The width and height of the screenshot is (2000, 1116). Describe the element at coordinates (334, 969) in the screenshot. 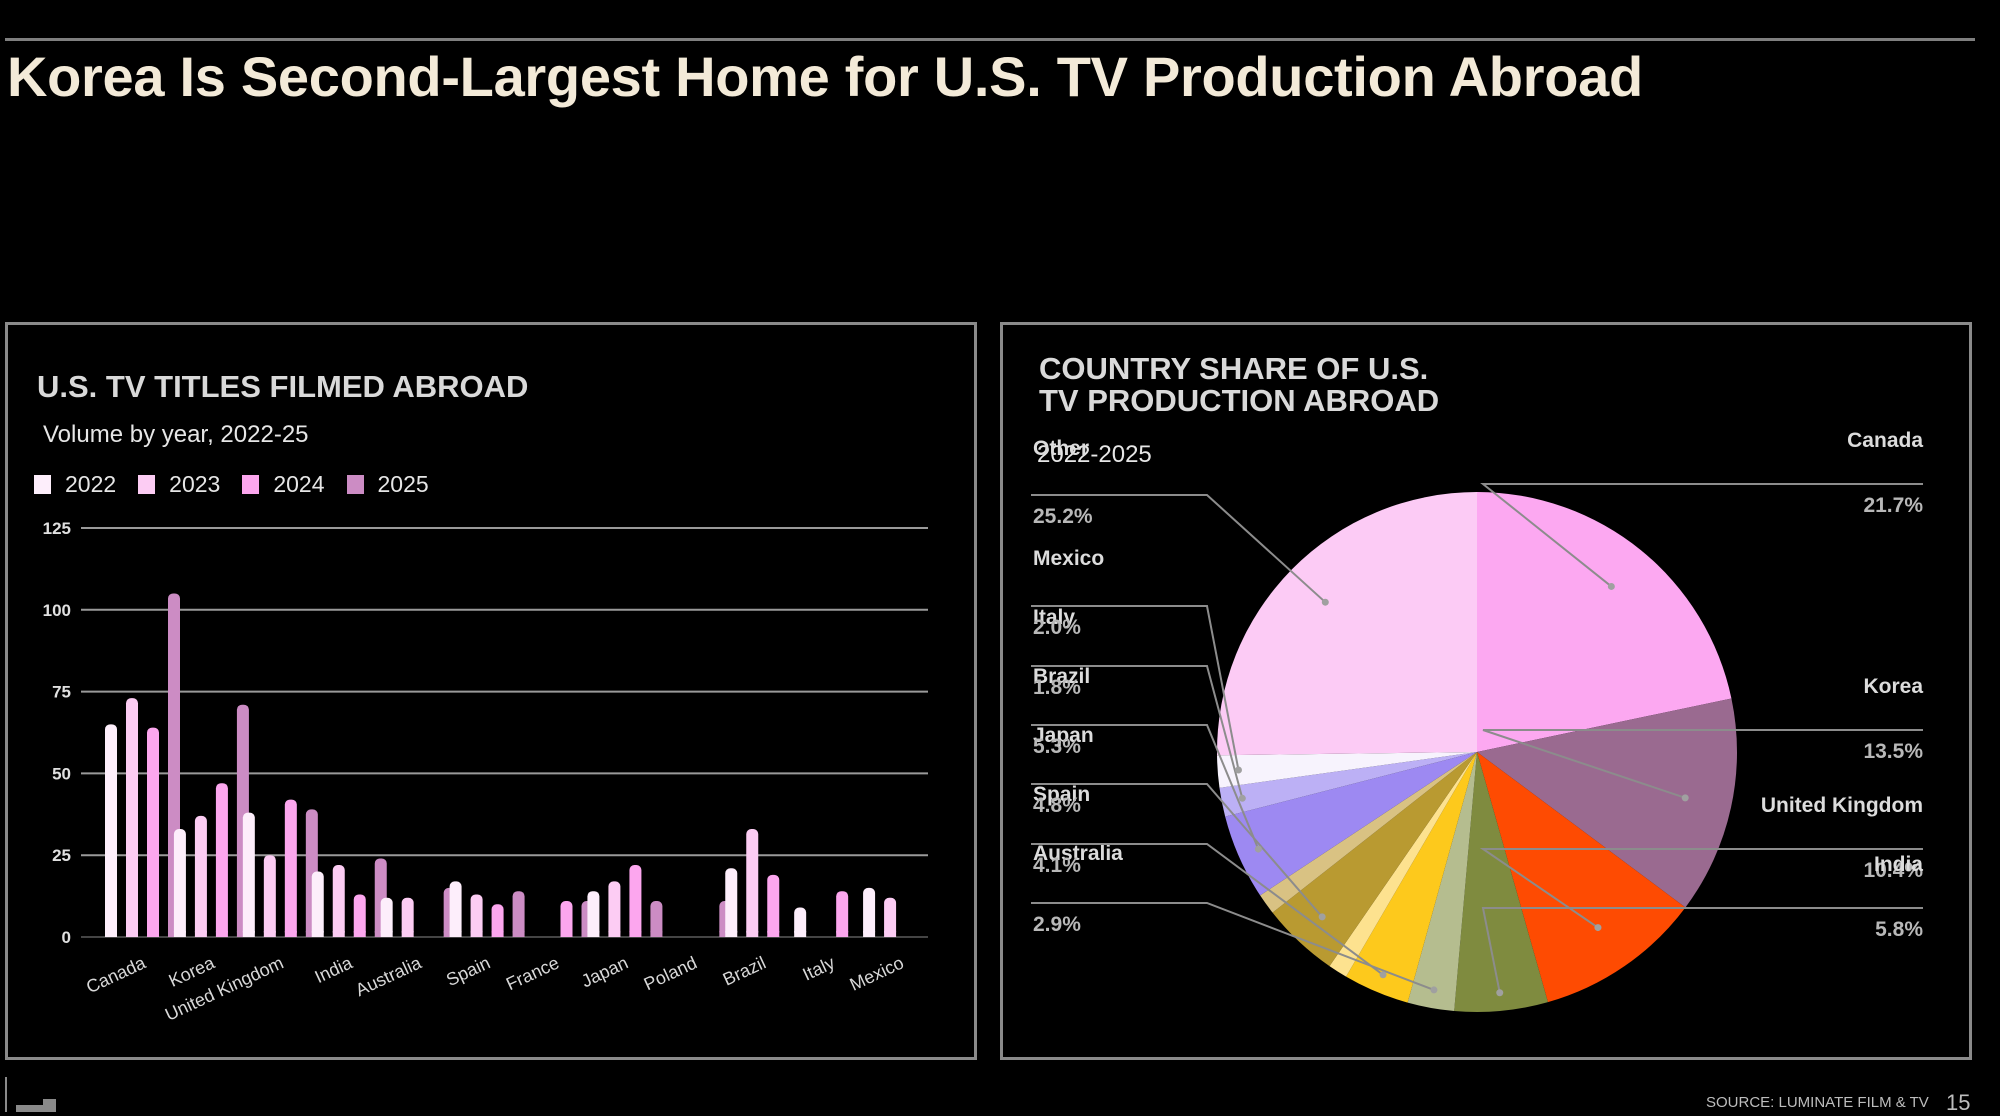

I see `x-tick-label: India` at that location.